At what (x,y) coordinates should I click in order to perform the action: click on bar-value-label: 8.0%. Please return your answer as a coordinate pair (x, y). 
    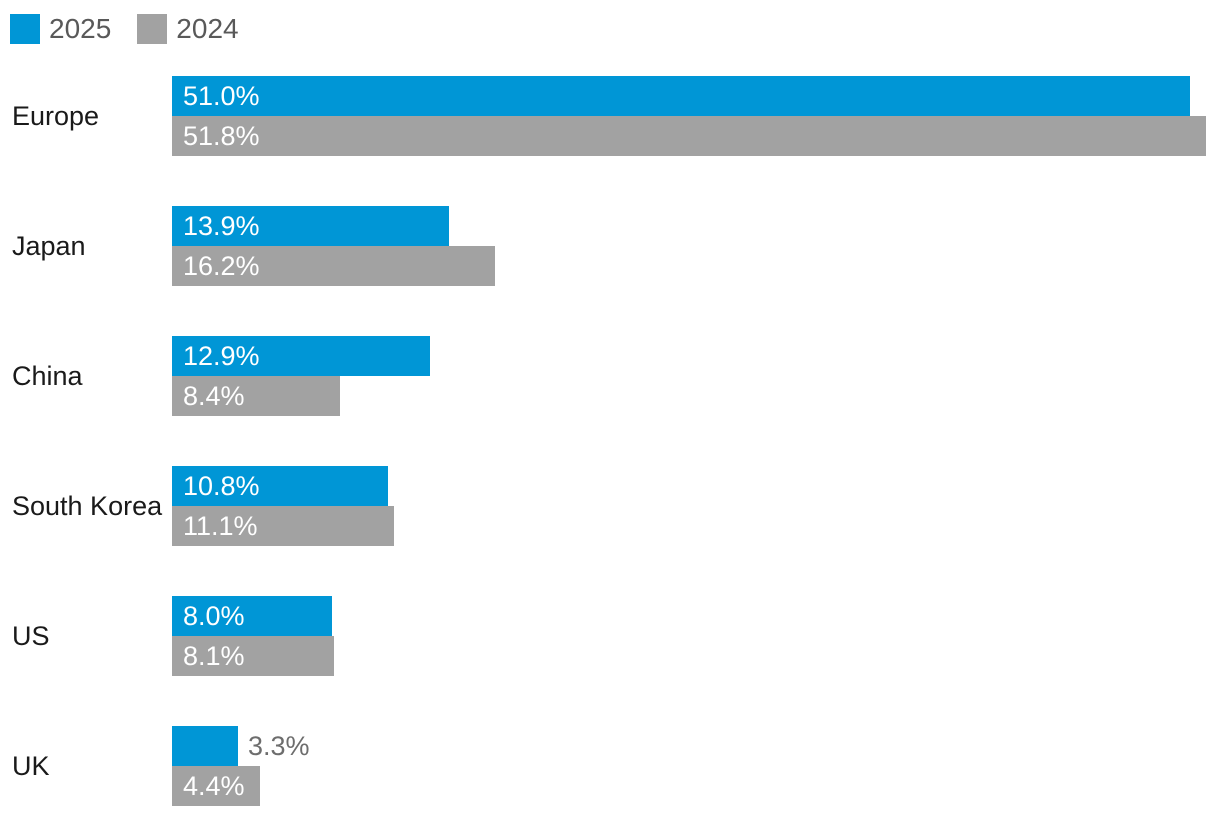
    Looking at the image, I should click on (214, 615).